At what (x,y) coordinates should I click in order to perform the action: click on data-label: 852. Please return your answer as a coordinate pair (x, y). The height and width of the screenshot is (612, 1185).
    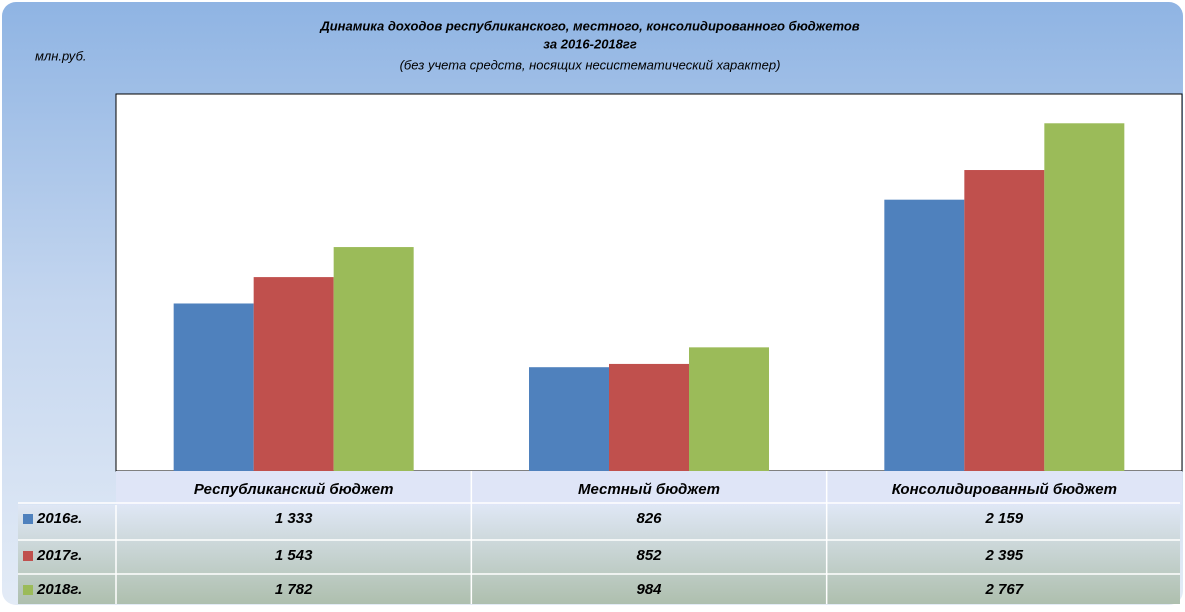
    Looking at the image, I should click on (649, 555).